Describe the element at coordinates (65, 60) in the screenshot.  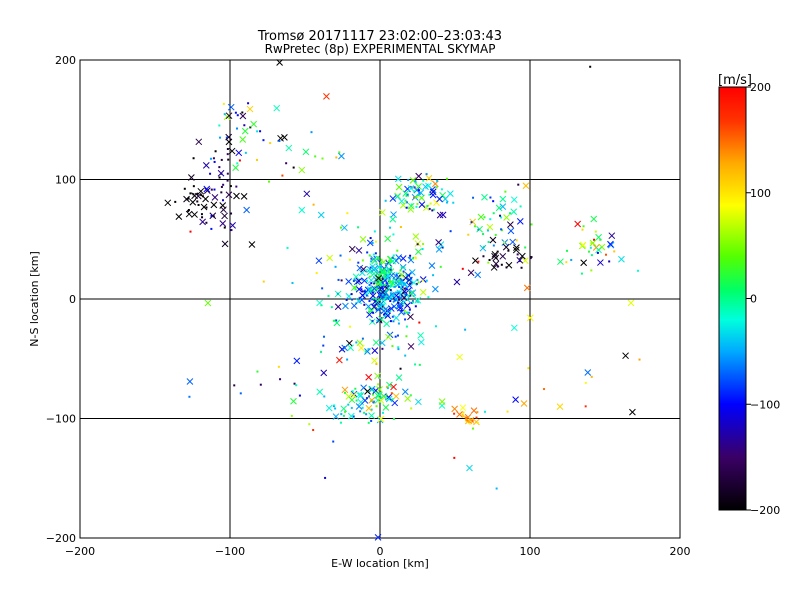
I see `y-tick-label: 200` at that location.